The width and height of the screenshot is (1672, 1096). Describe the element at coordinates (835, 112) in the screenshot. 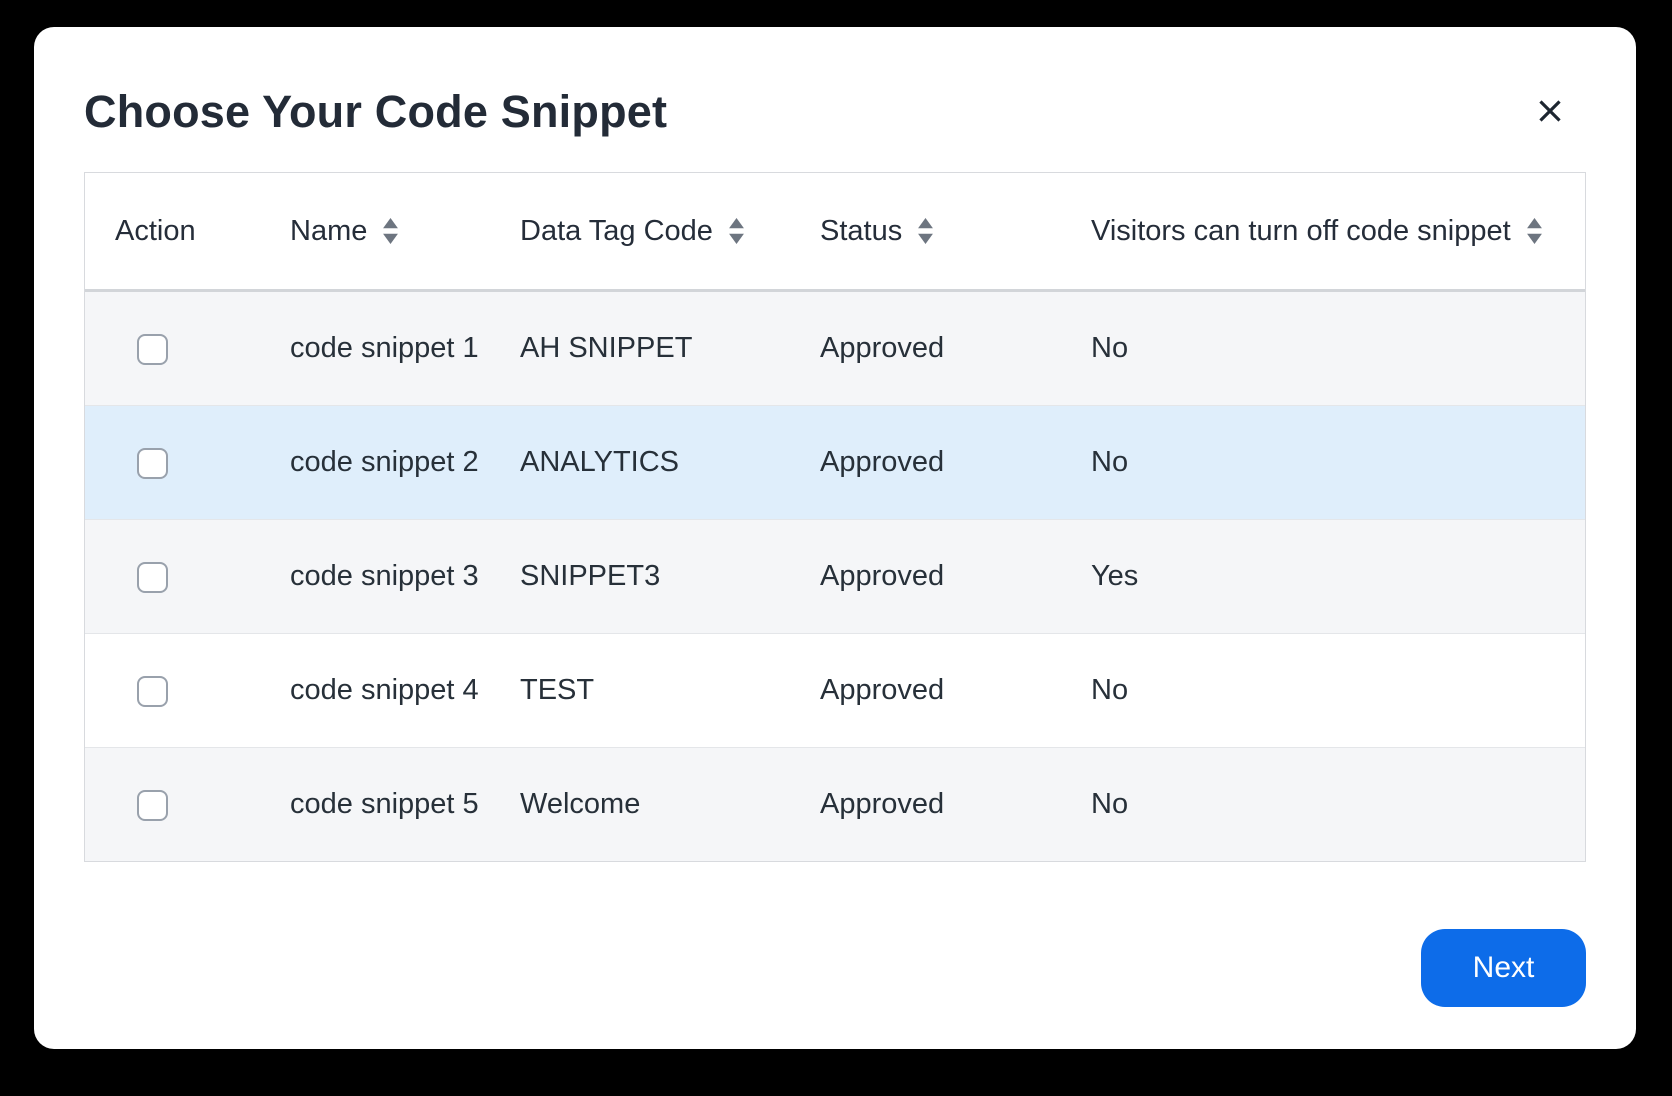

I see `dialog-header: Choose Your Code Snippet` at that location.